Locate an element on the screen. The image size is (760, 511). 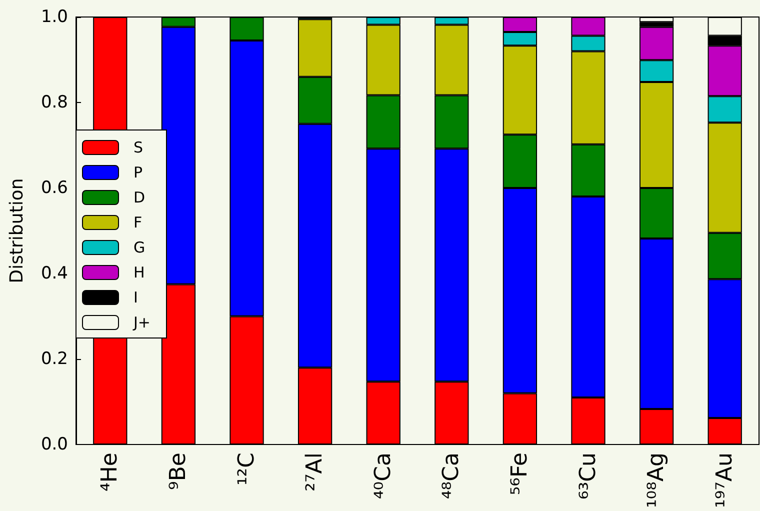
x-tick-label: ⁴⁸Ca is located at coordinates (451, 476).